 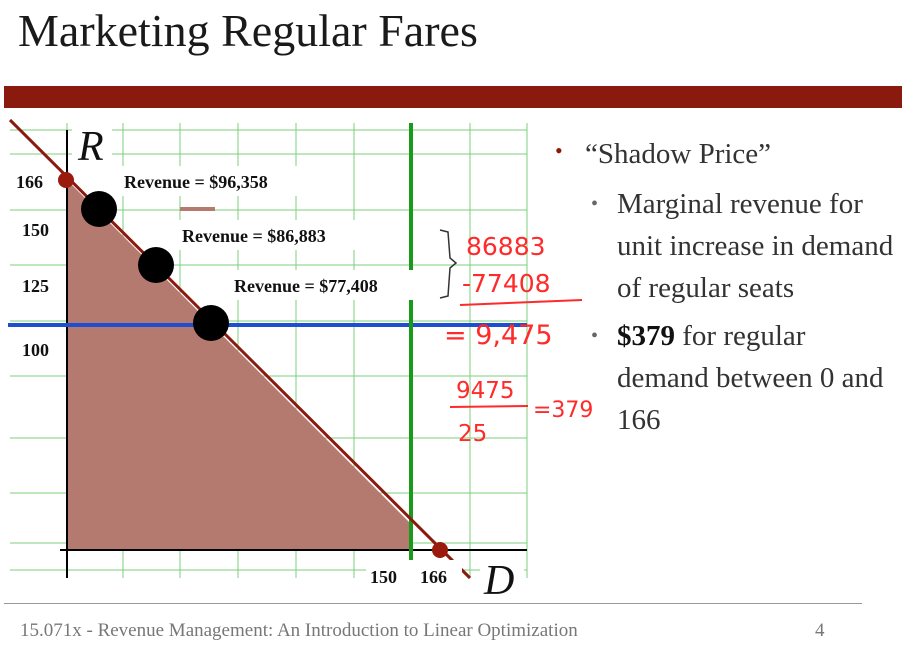 I want to click on y-axis-label: R, so click(x=90, y=147).